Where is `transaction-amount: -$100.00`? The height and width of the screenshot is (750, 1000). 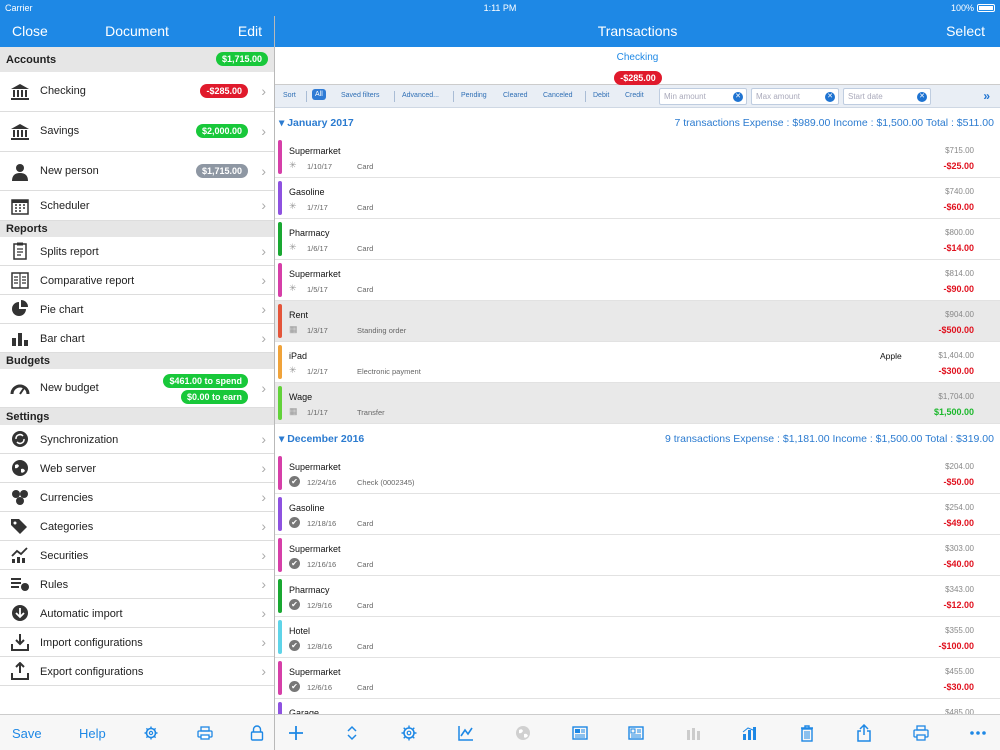
transaction-amount: -$100.00 is located at coordinates (956, 646).